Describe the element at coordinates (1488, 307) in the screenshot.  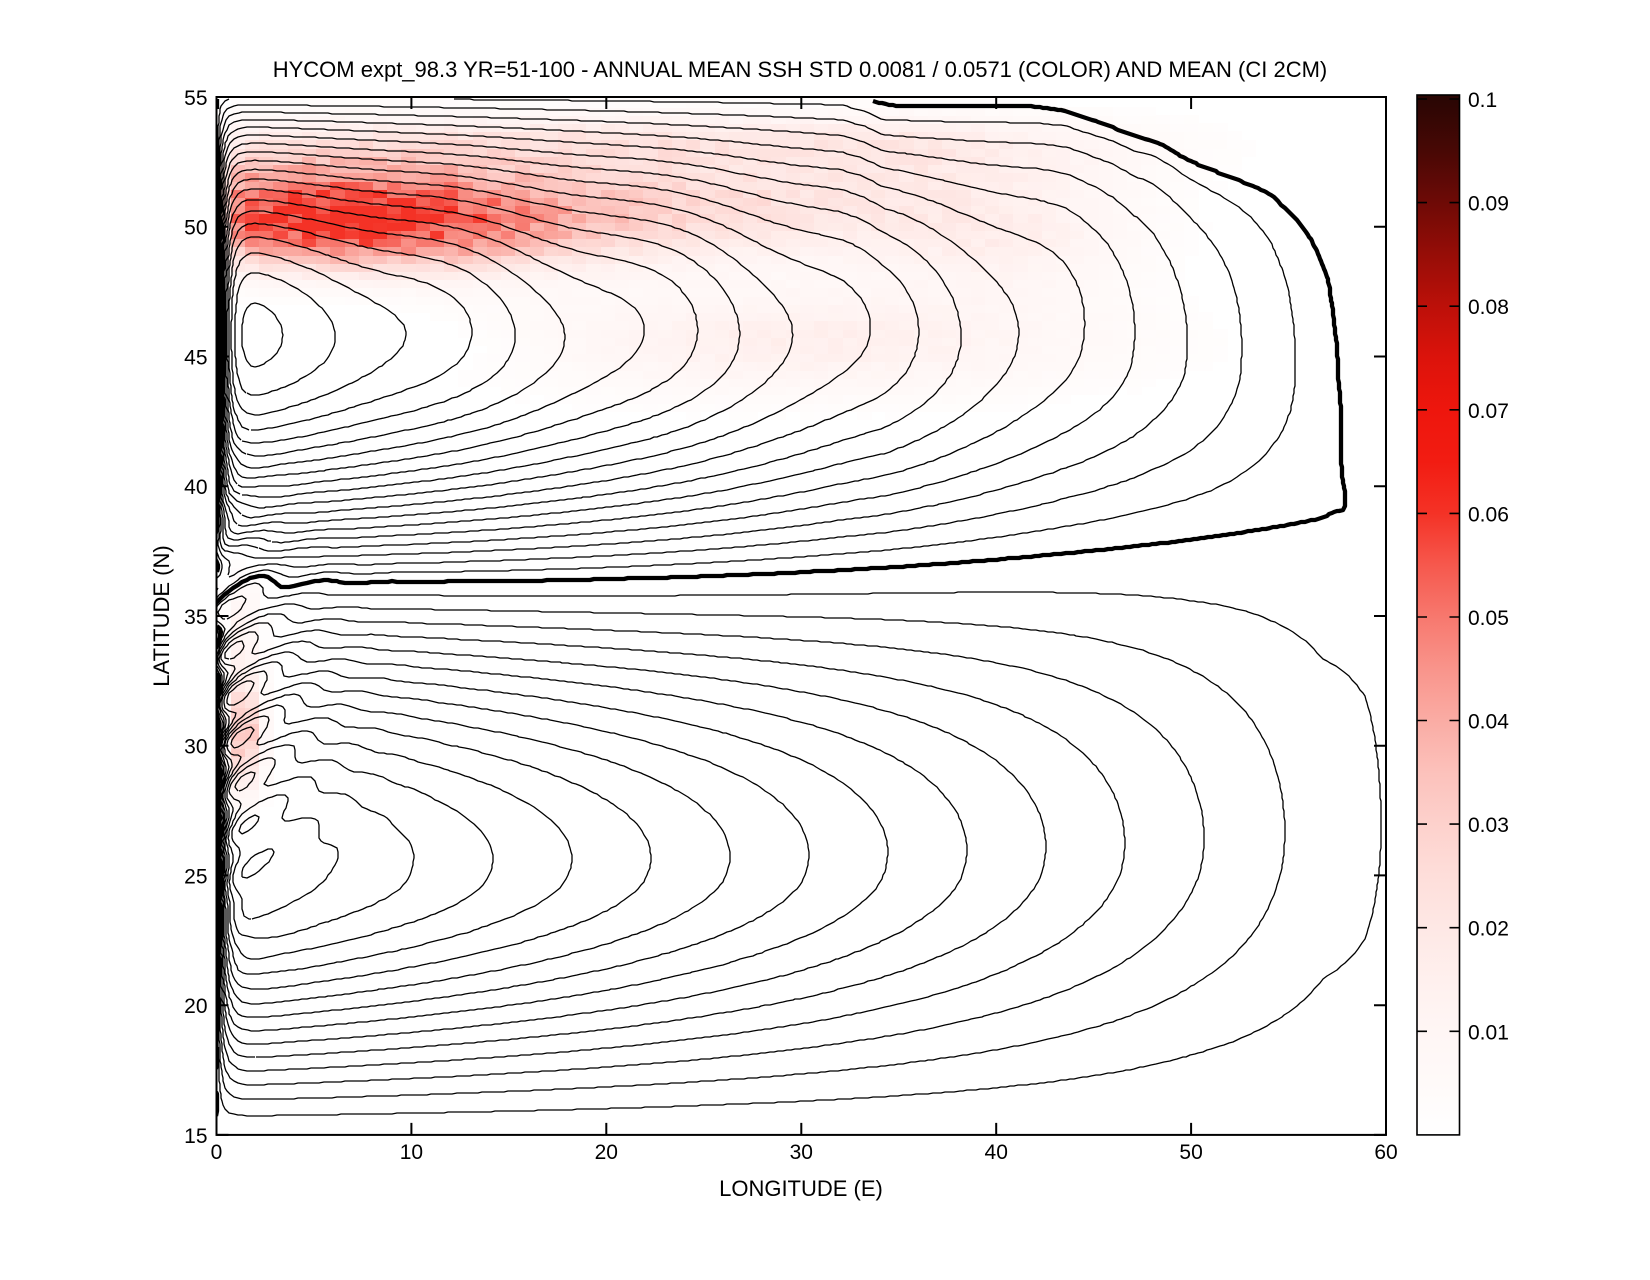
I see `svg-text: 0.08` at that location.